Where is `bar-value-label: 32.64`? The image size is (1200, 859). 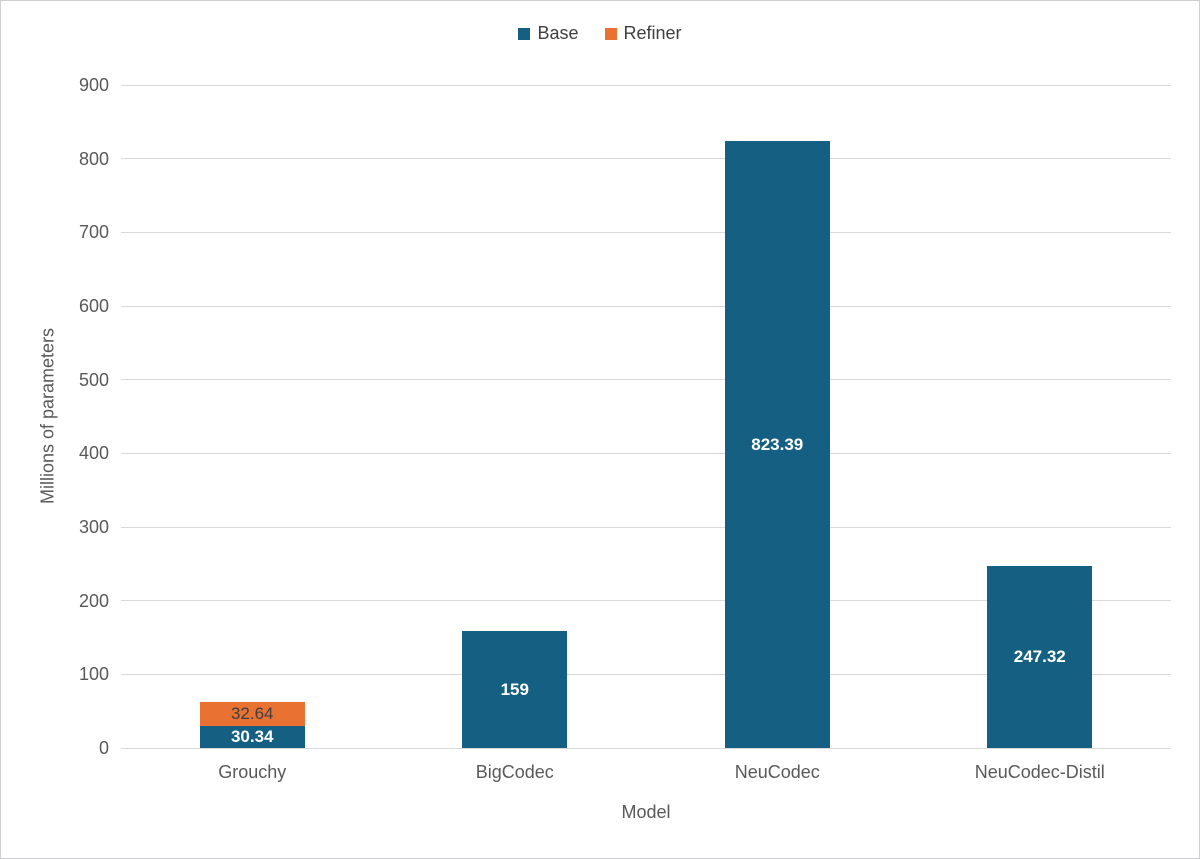
bar-value-label: 32.64 is located at coordinates (252, 714).